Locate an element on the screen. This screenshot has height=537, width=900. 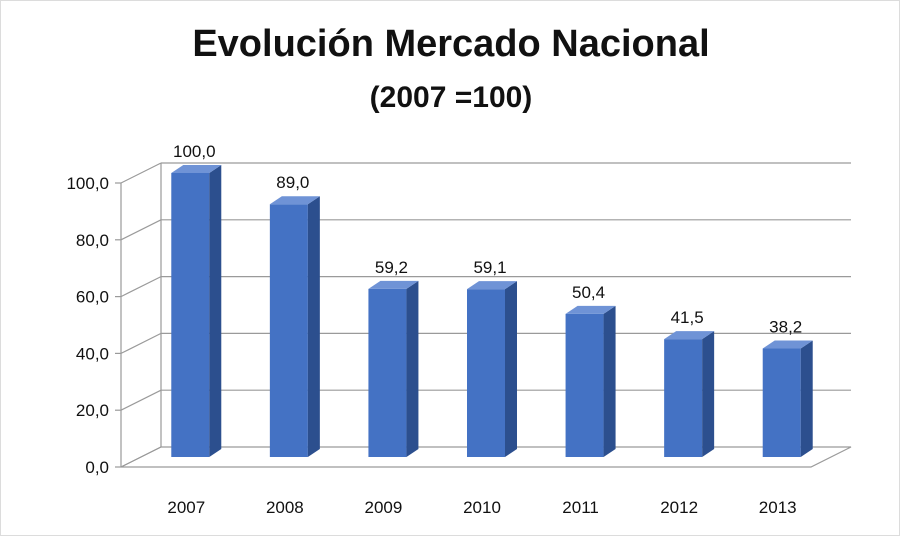
bar-top-2013 is located at coordinates (787, 344).